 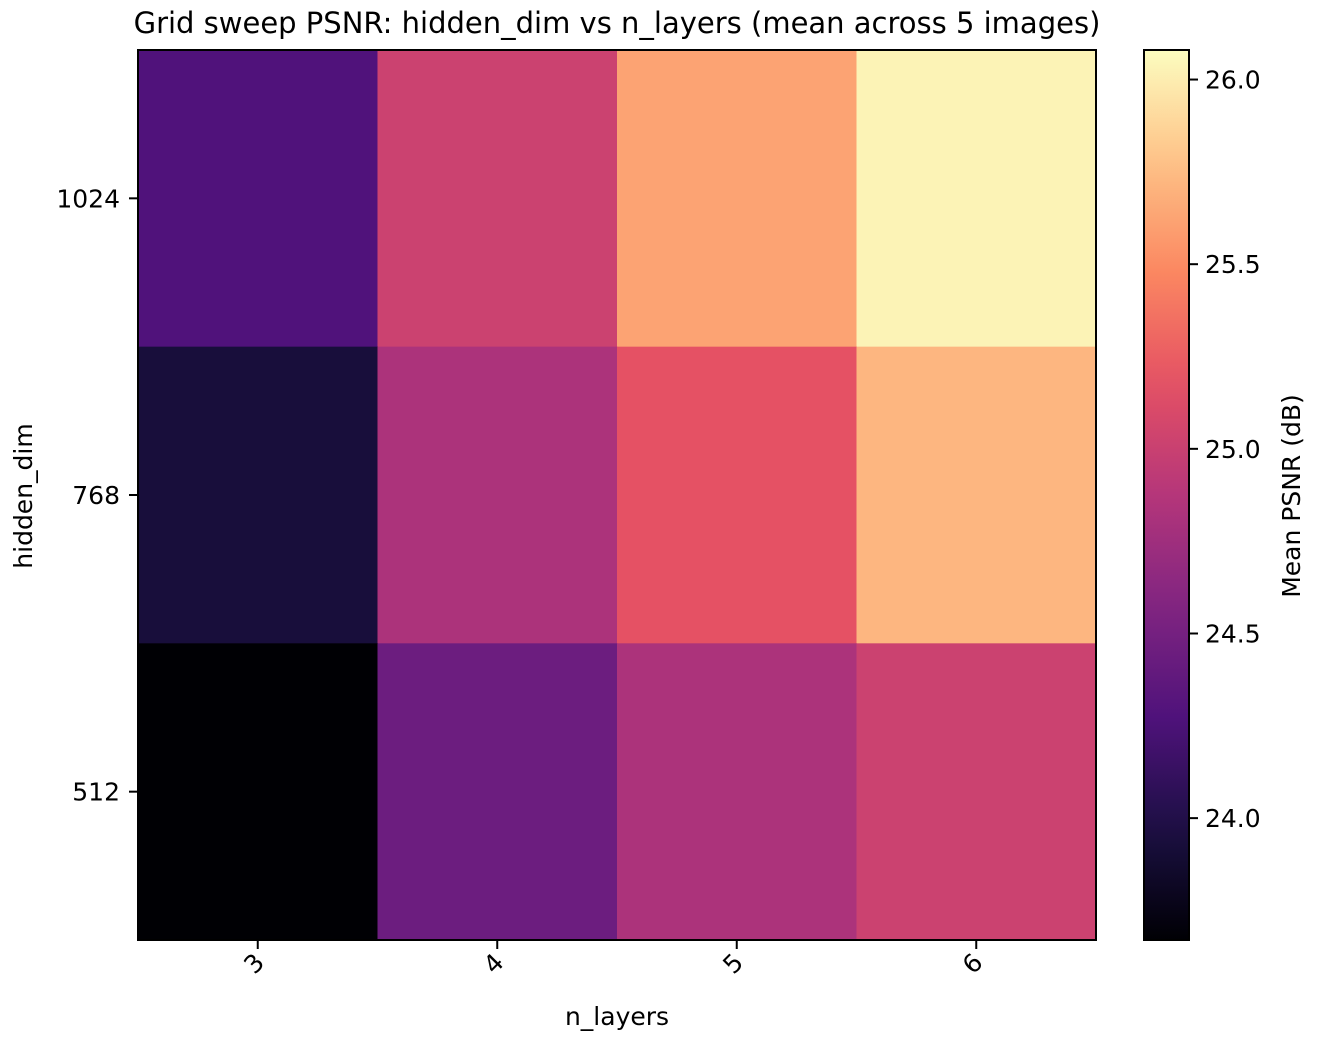 I want to click on x-axis-ticks: 3 4 5 6, so click(x=613, y=959).